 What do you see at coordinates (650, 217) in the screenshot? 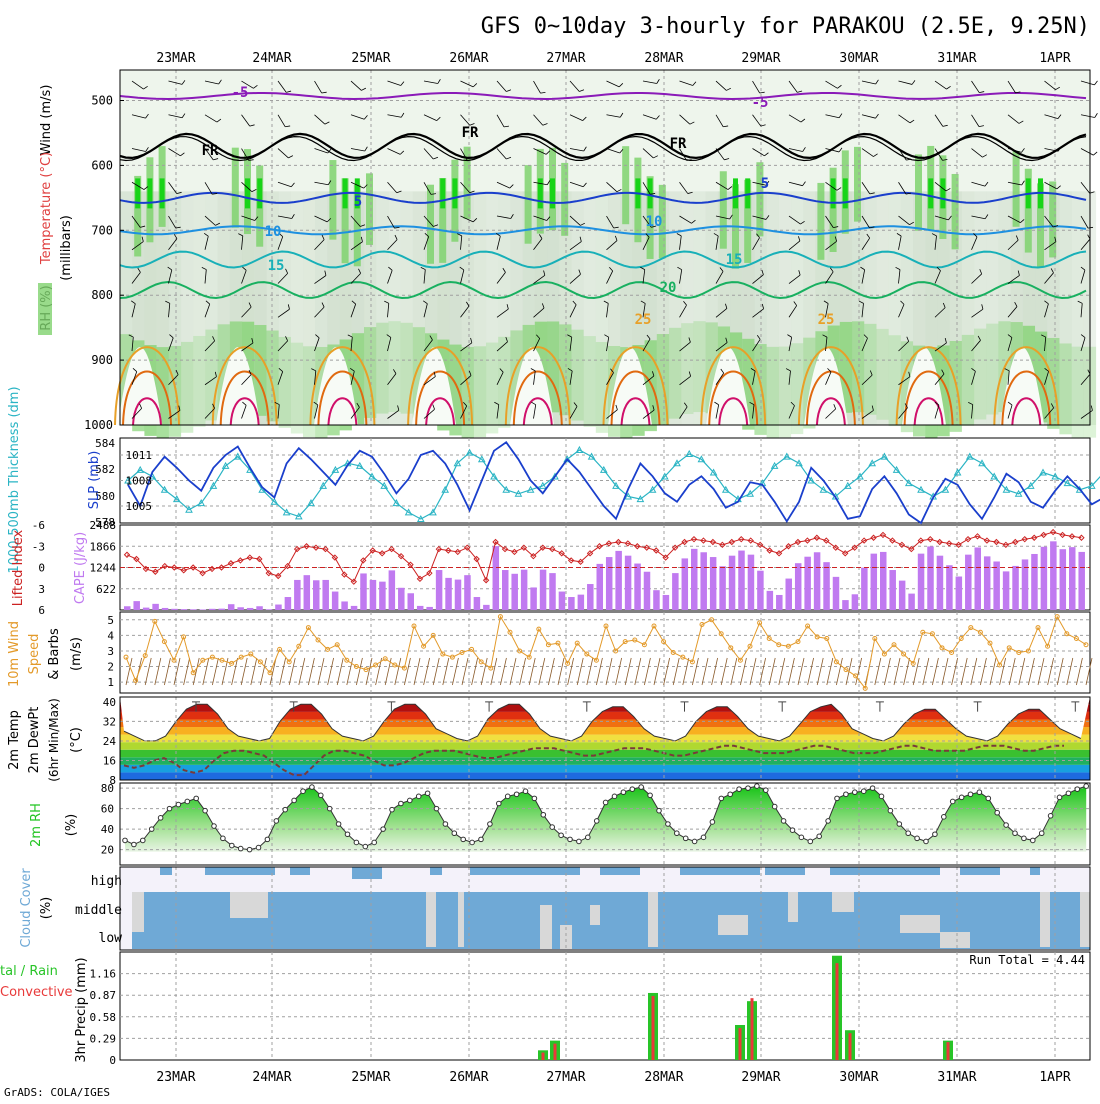
I see `rh-band-moist` at bounding box center [650, 217].